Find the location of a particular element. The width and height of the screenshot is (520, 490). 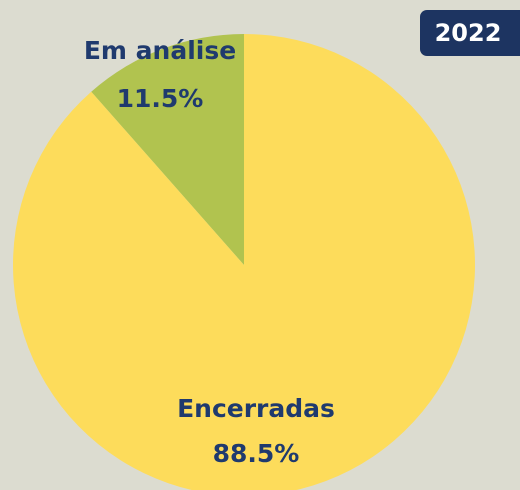

slice-value: 11.5% is located at coordinates (160, 98).